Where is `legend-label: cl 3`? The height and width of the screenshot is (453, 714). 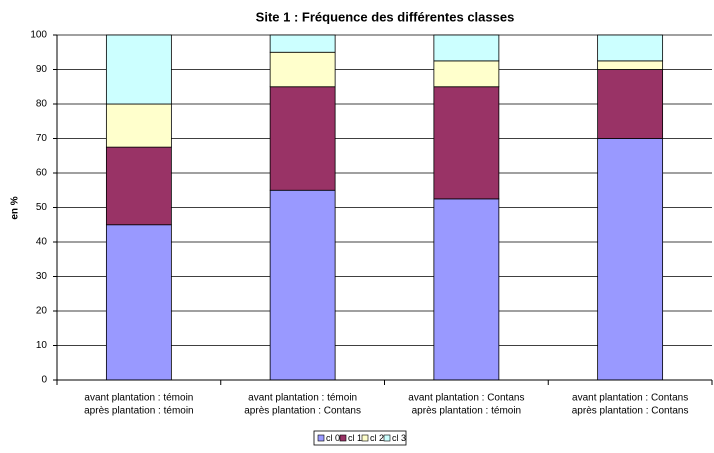
legend-label: cl 3 is located at coordinates (399, 438).